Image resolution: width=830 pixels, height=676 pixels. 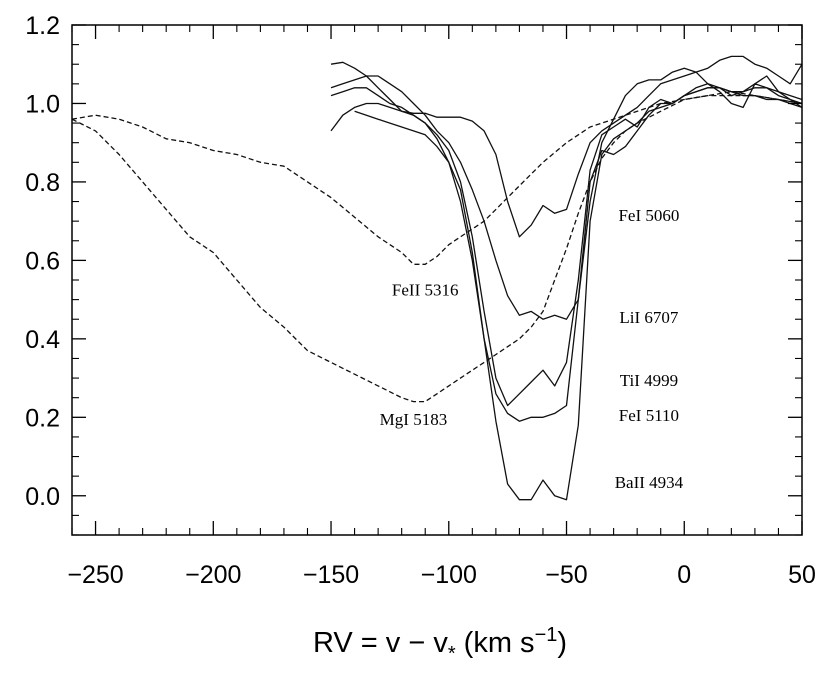 What do you see at coordinates (42, 104) in the screenshot?
I see `y-tick-label: 1.0` at bounding box center [42, 104].